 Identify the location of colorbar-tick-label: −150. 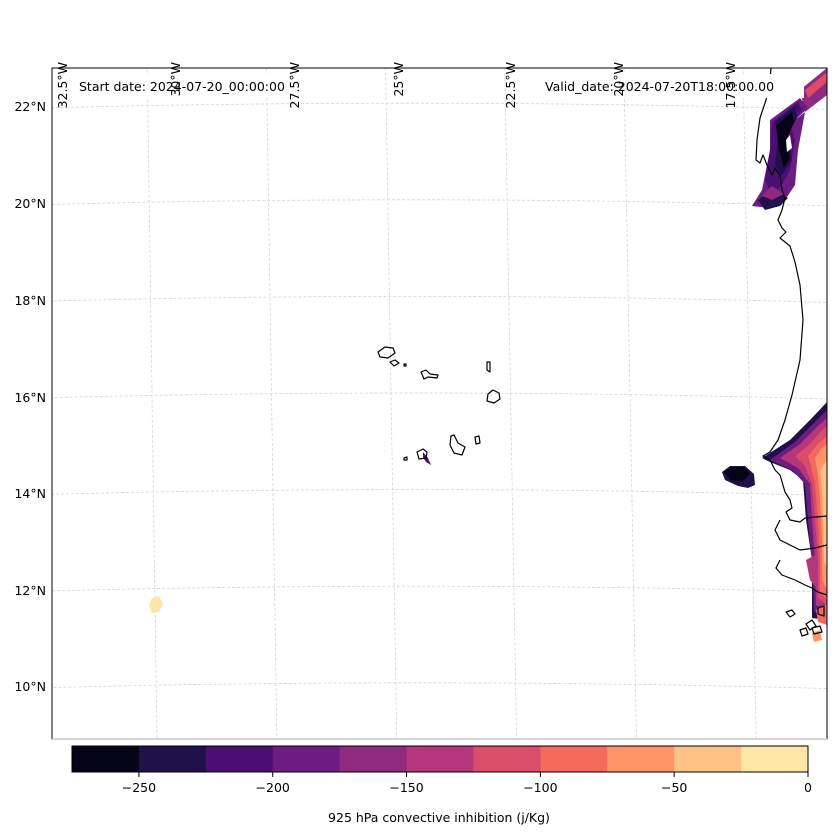
(406, 787).